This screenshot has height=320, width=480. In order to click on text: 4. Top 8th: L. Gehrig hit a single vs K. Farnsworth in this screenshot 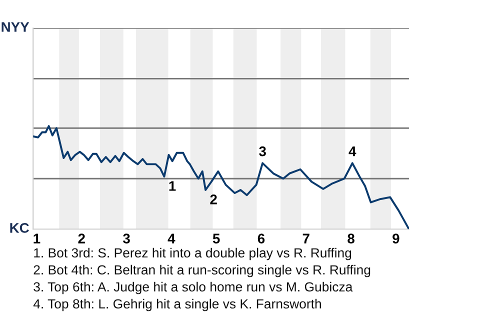, I will do `click(177, 305)`.